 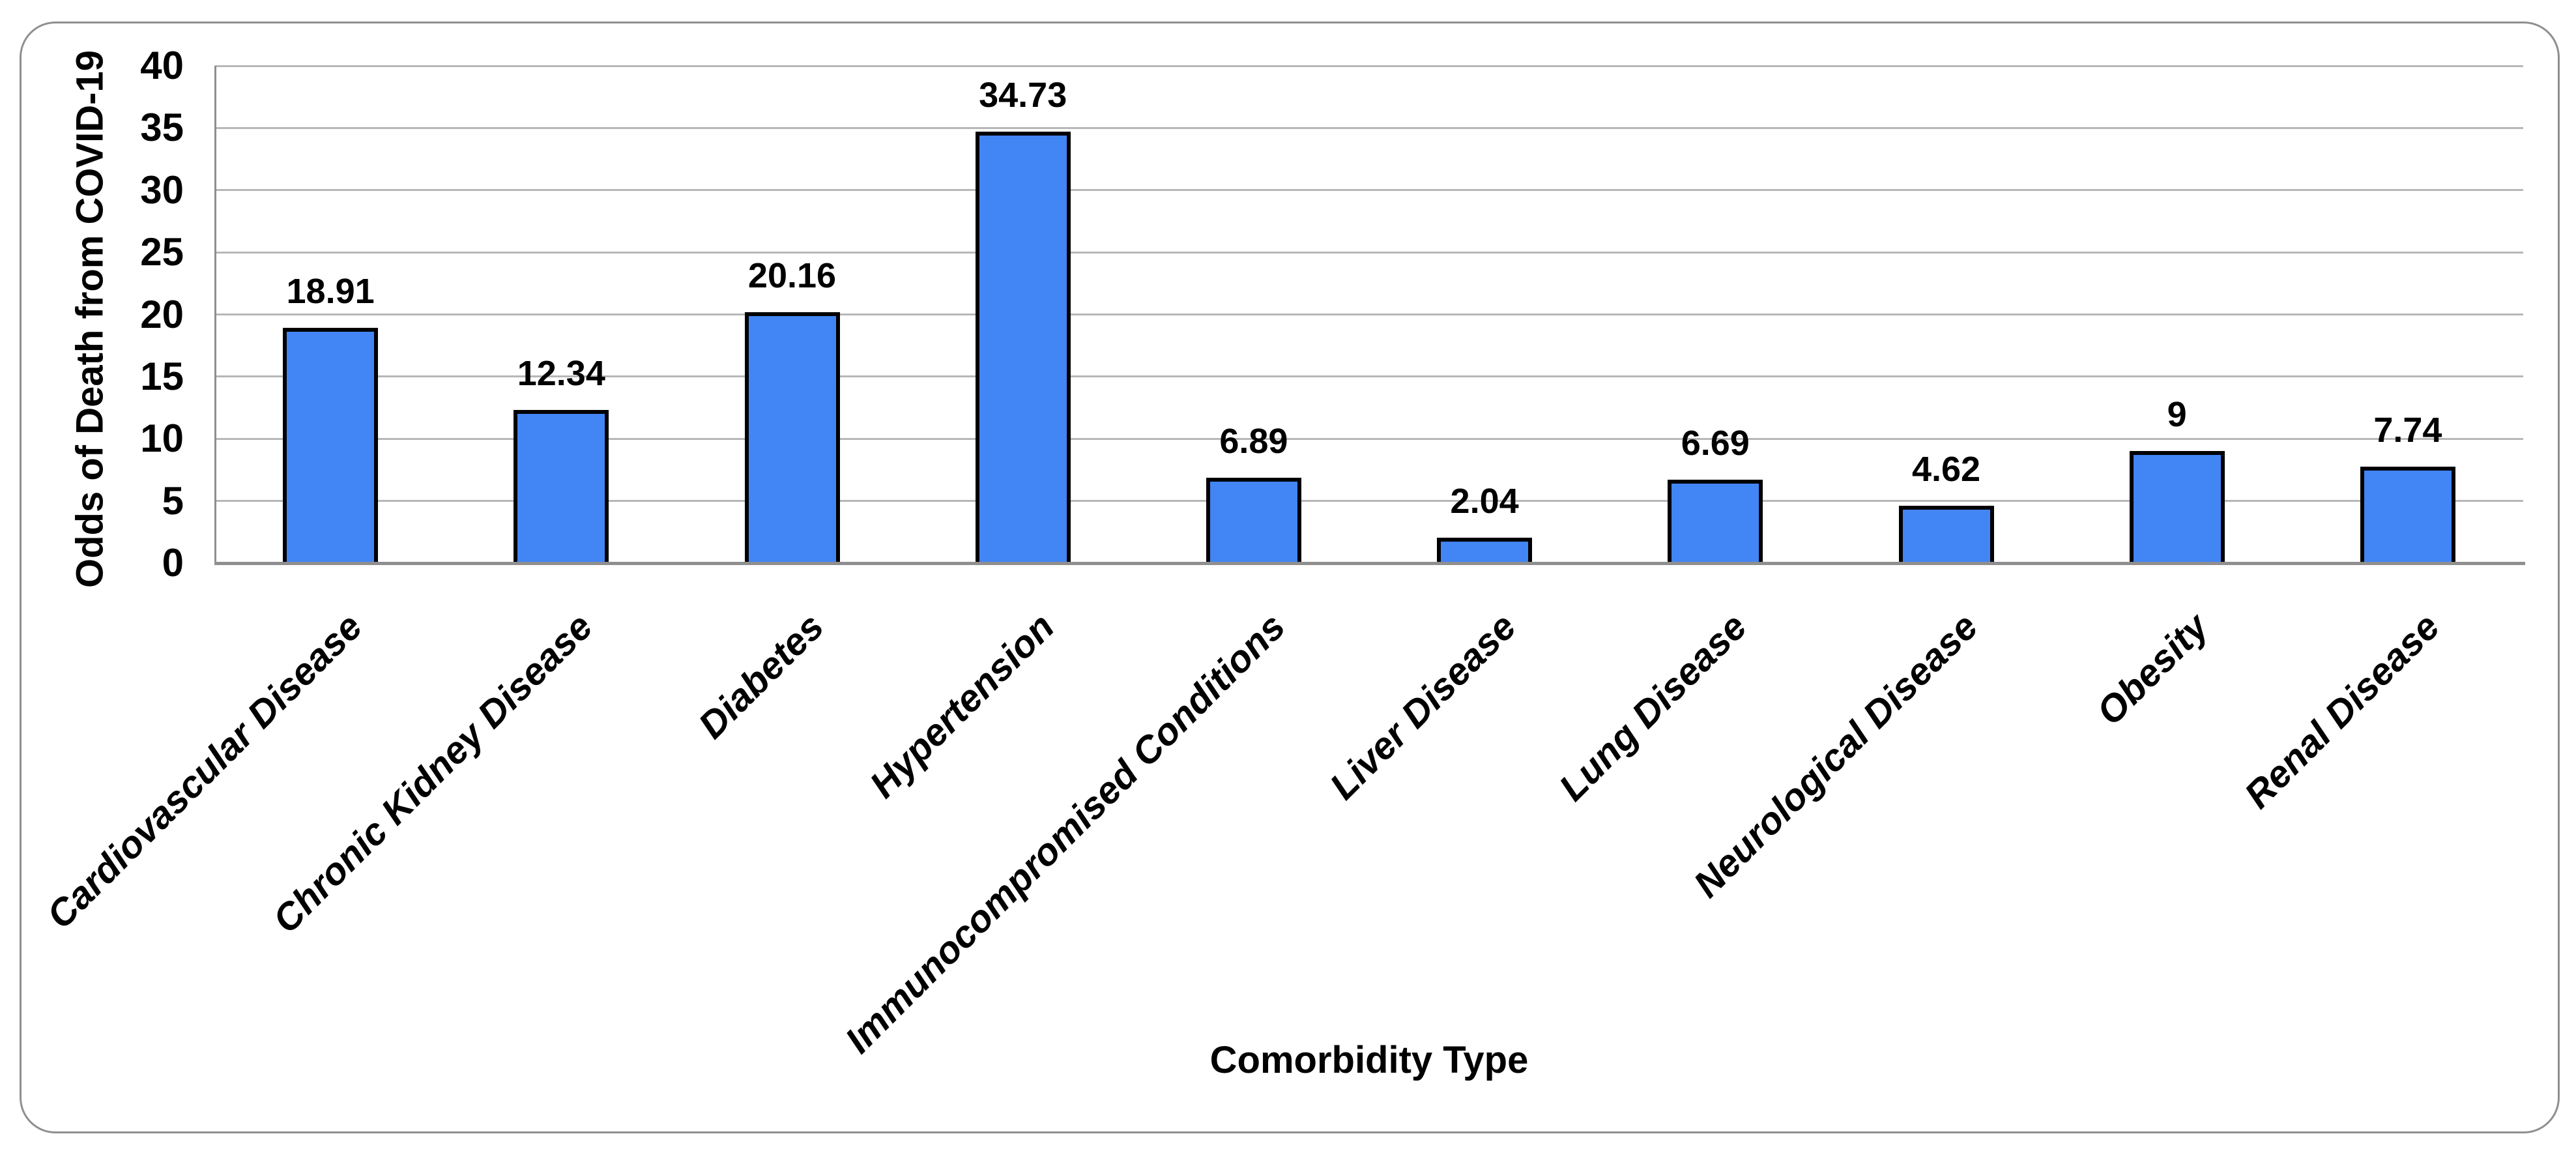 What do you see at coordinates (162, 128) in the screenshot?
I see `y-tick-label: 35` at bounding box center [162, 128].